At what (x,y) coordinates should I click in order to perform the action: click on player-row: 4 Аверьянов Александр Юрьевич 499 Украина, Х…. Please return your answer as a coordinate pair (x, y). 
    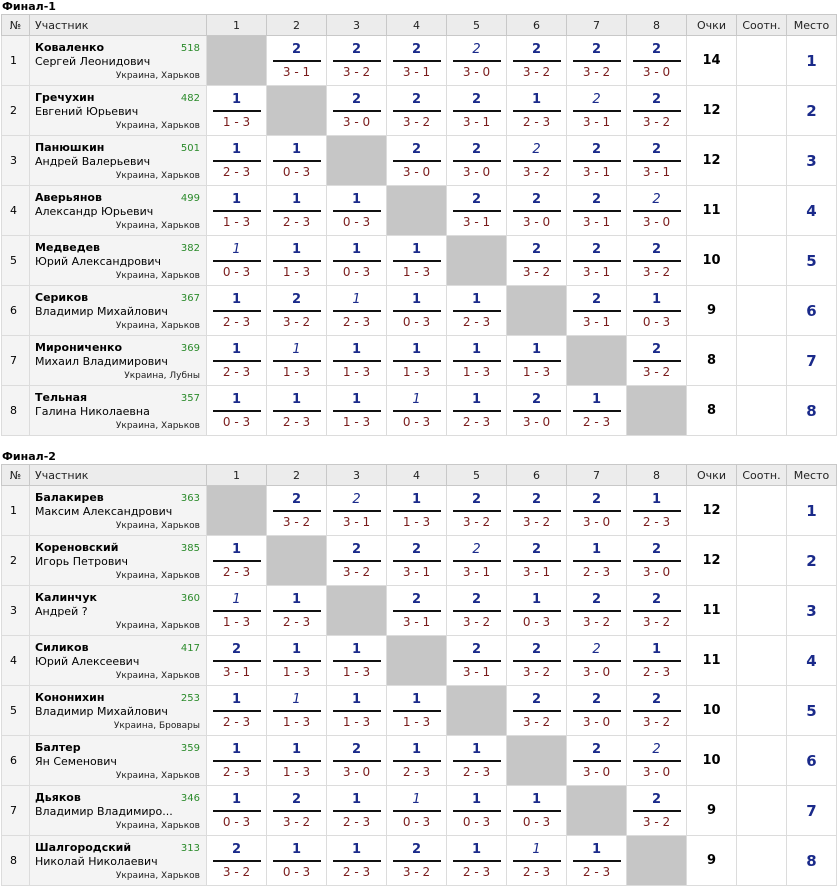
    Looking at the image, I should click on (419, 210).